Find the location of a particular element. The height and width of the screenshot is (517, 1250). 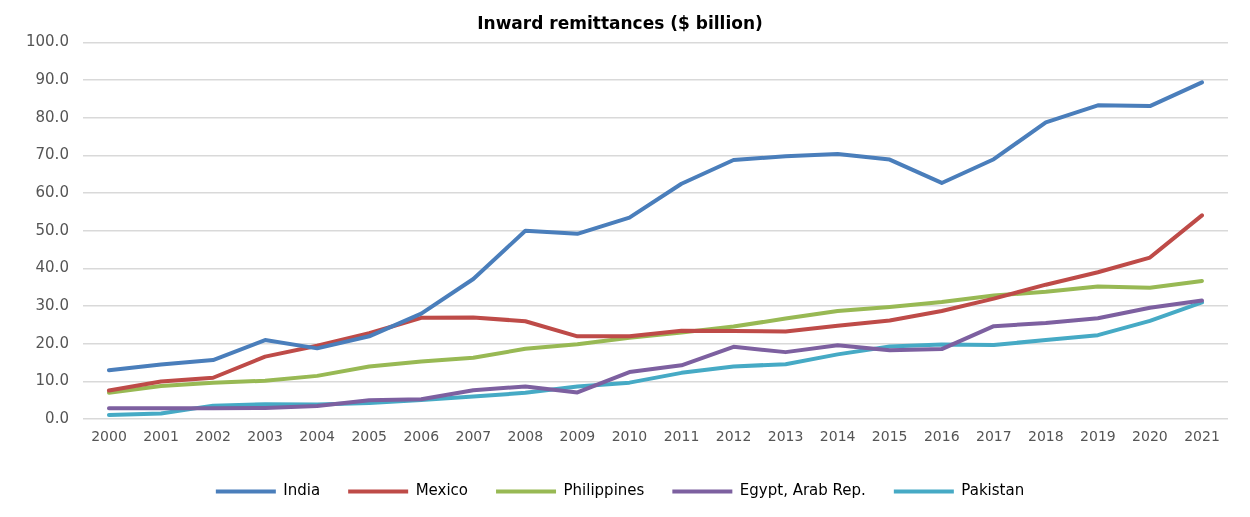

x-tick-label: 2016 is located at coordinates (941, 436).